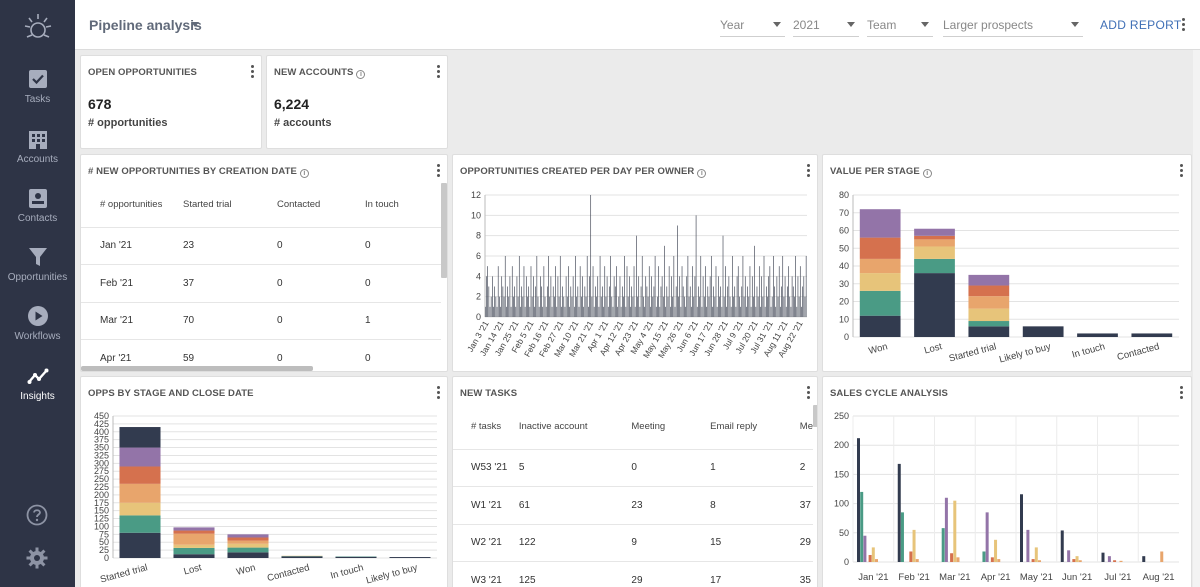  What do you see at coordinates (889, 393) in the screenshot?
I see `card-title: SALES CYCLE ANALYSIS` at bounding box center [889, 393].